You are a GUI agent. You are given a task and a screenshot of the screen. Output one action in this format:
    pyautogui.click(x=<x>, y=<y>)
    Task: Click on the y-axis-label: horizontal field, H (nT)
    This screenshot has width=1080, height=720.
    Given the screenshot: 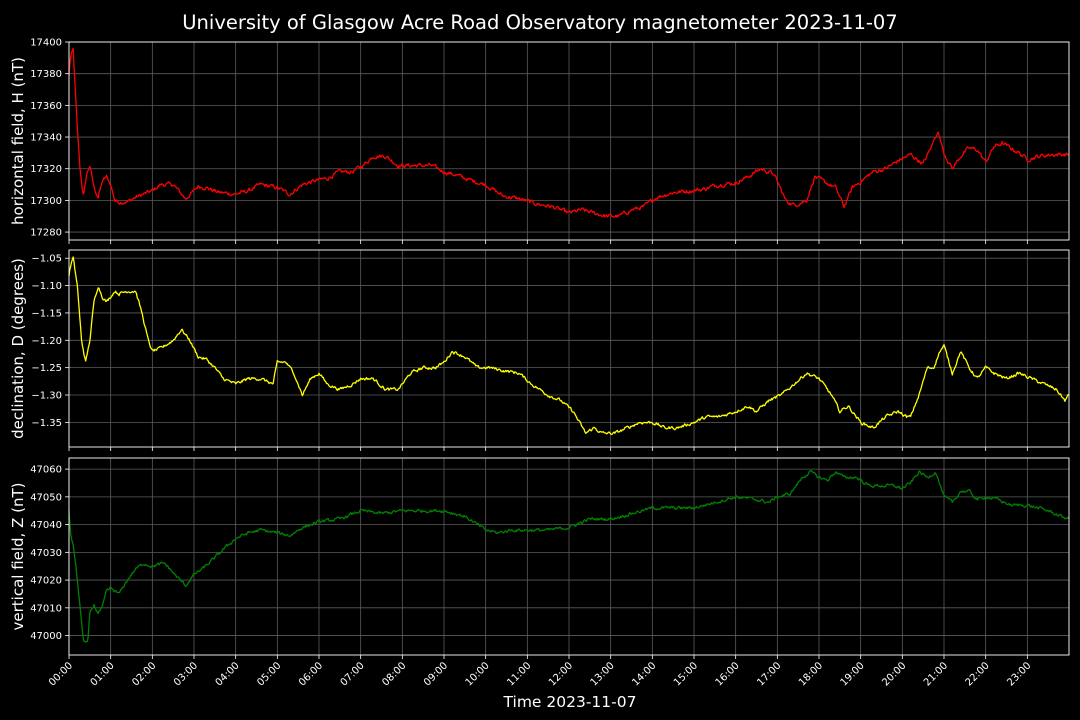 What is the action you would take?
    pyautogui.click(x=18, y=141)
    